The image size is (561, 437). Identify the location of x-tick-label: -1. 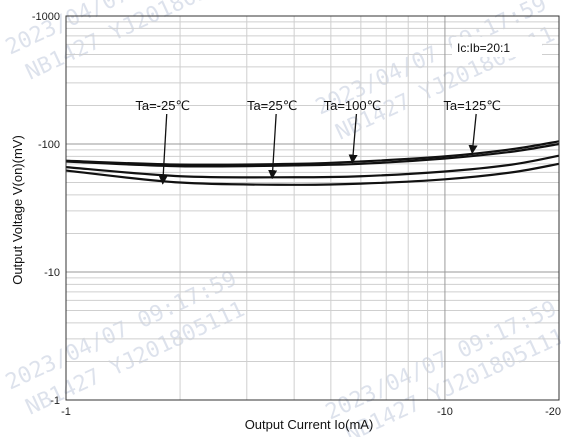
(66, 412).